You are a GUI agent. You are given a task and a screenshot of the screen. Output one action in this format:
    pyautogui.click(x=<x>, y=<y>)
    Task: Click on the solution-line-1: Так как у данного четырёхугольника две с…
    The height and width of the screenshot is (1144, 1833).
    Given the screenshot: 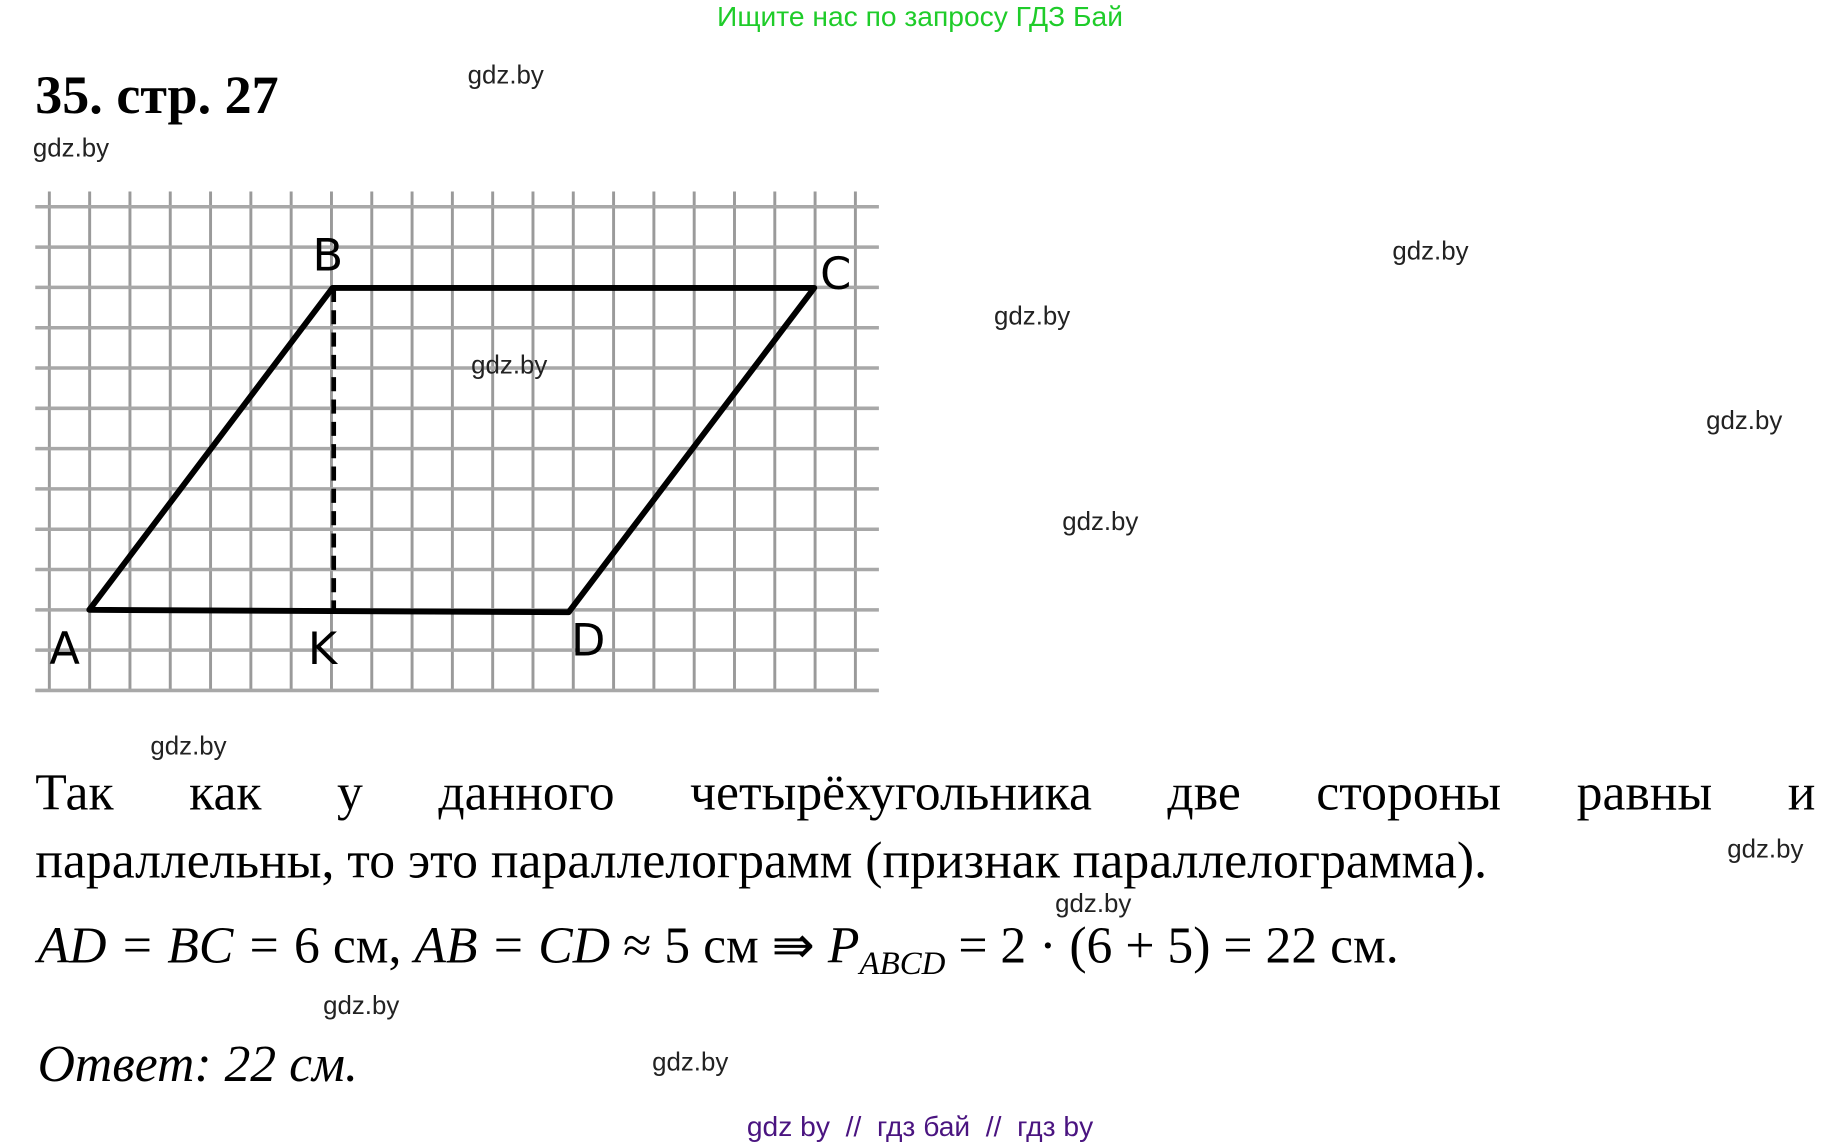 What is the action you would take?
    pyautogui.click(x=925, y=792)
    